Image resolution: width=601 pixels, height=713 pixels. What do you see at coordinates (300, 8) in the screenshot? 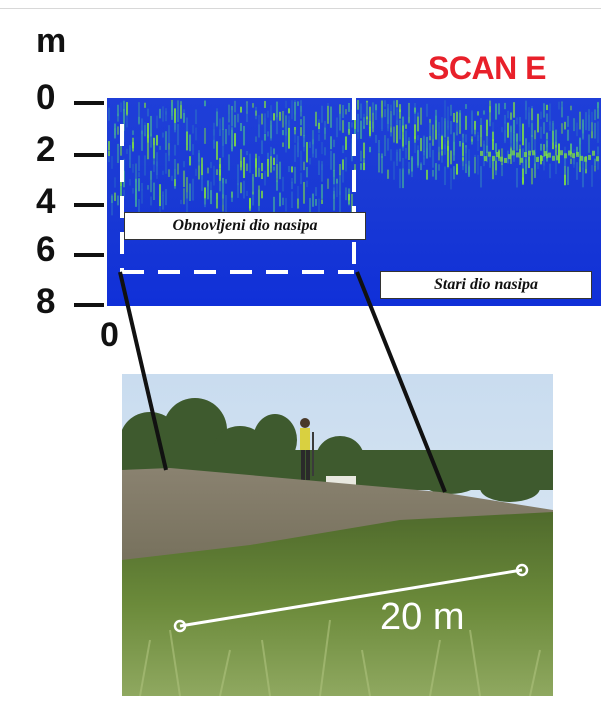
I see `top-divider` at bounding box center [300, 8].